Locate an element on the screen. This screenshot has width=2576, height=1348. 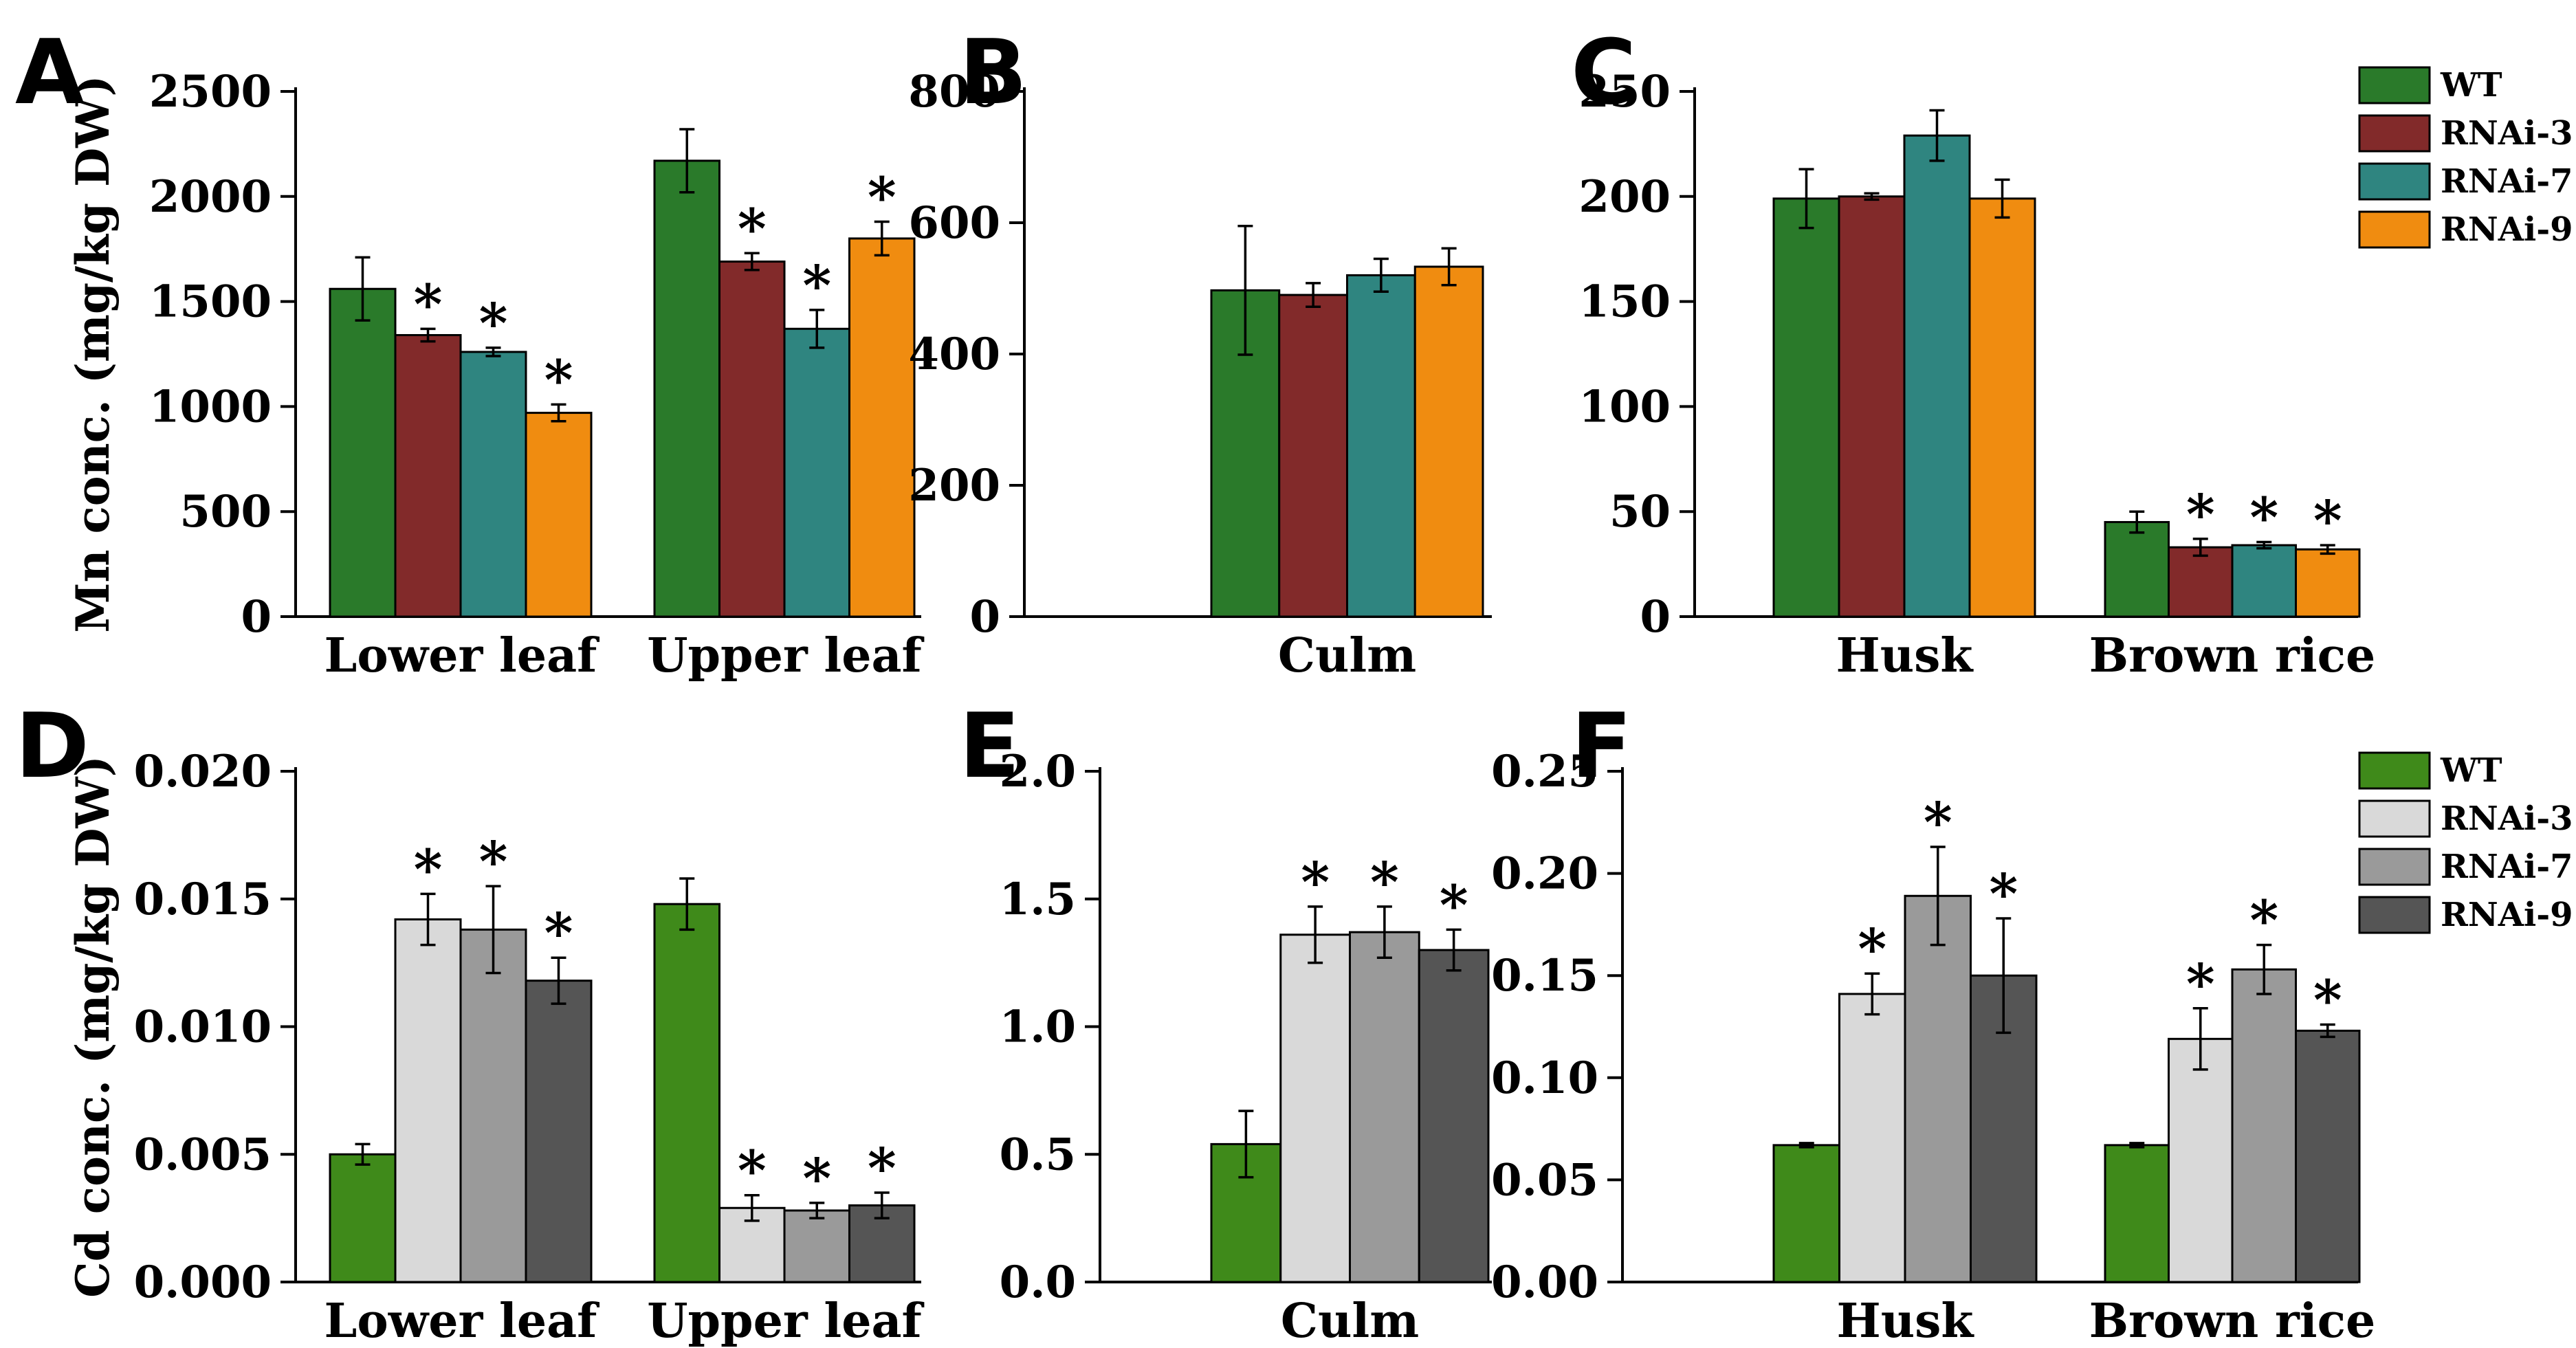
panel-b: B 0 200 400 600 800 Culm is located at coordinates (1200, 351).